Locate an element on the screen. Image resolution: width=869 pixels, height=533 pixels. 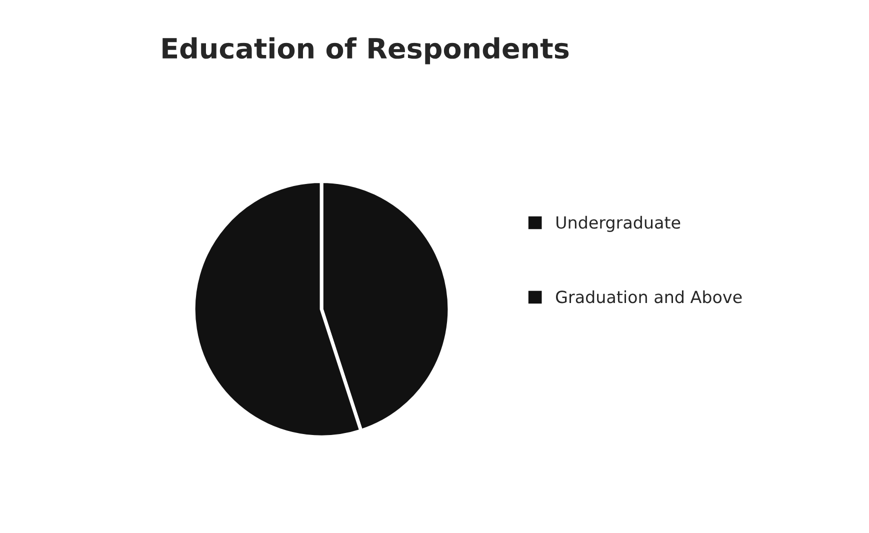
legend-label: Graduation and Above is located at coordinates (649, 297).